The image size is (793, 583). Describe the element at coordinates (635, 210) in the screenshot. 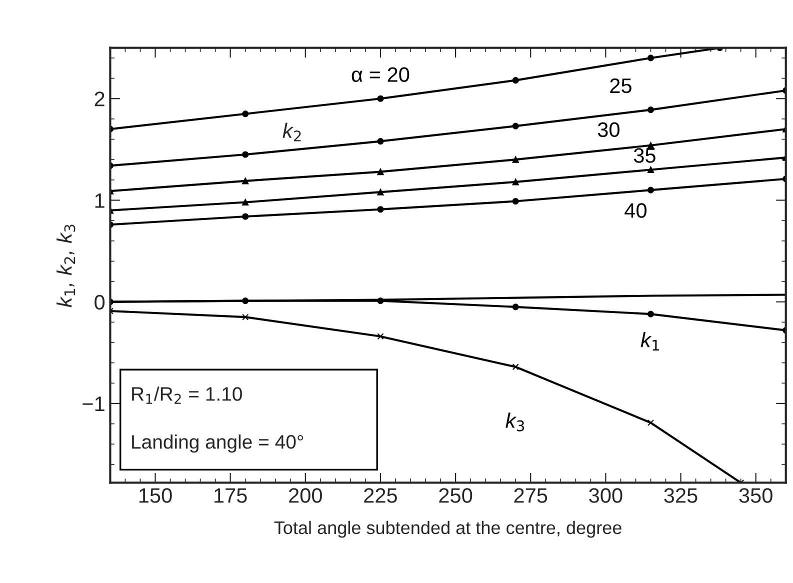

I see `series-label: 40` at that location.